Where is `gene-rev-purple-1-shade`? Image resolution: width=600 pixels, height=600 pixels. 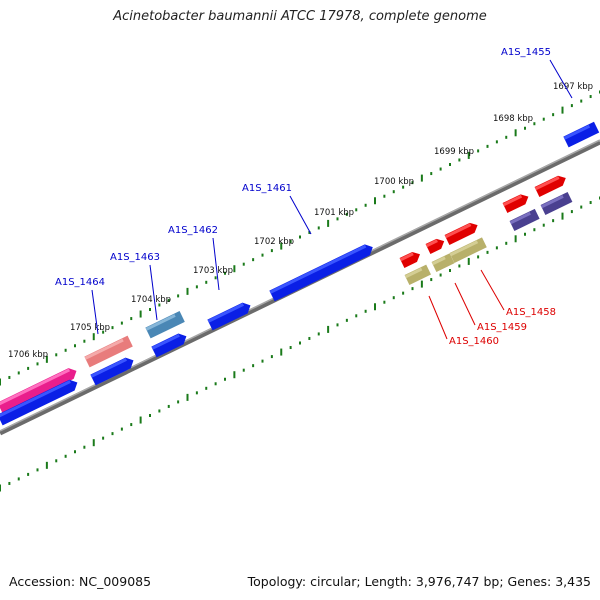
gene-rev-purple-1-shade is located at coordinates (520, 218).